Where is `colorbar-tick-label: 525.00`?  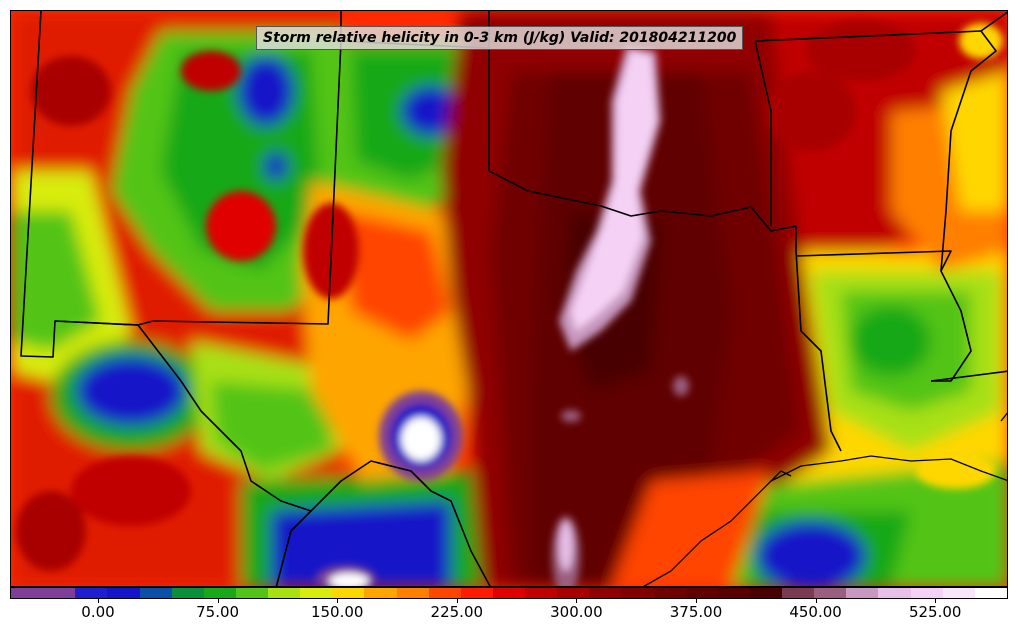 colorbar-tick-label: 525.00 is located at coordinates (935, 612).